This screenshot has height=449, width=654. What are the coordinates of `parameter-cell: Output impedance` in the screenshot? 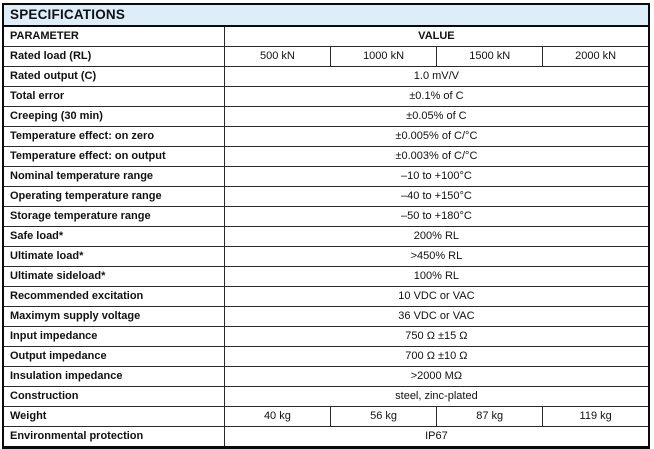 It's located at (113, 356).